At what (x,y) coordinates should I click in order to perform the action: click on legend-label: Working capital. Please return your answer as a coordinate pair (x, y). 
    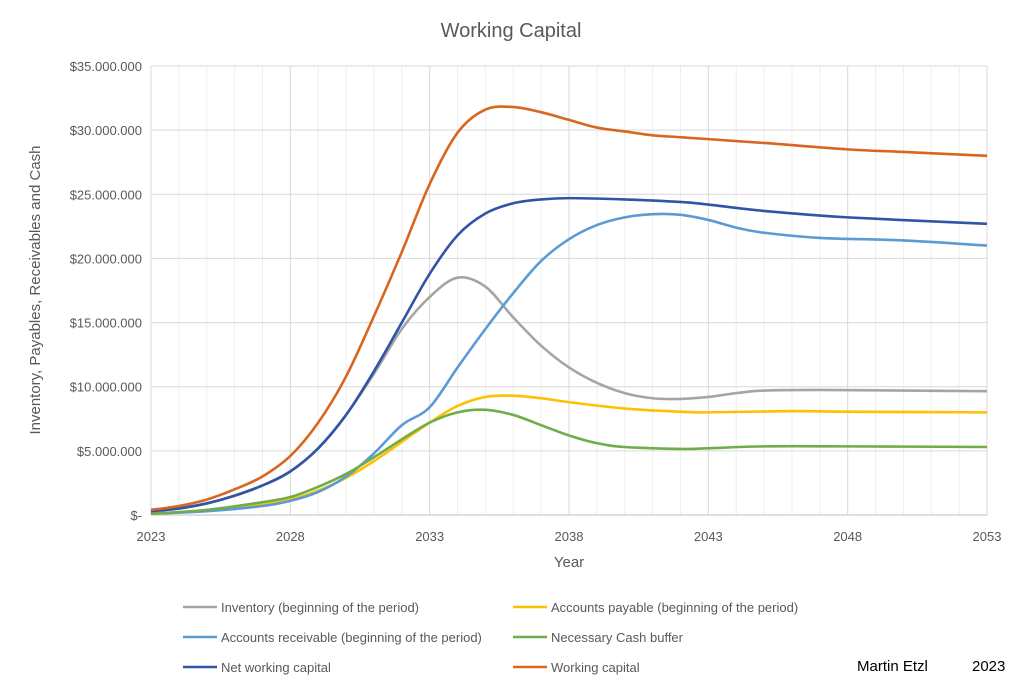
    Looking at the image, I should click on (595, 667).